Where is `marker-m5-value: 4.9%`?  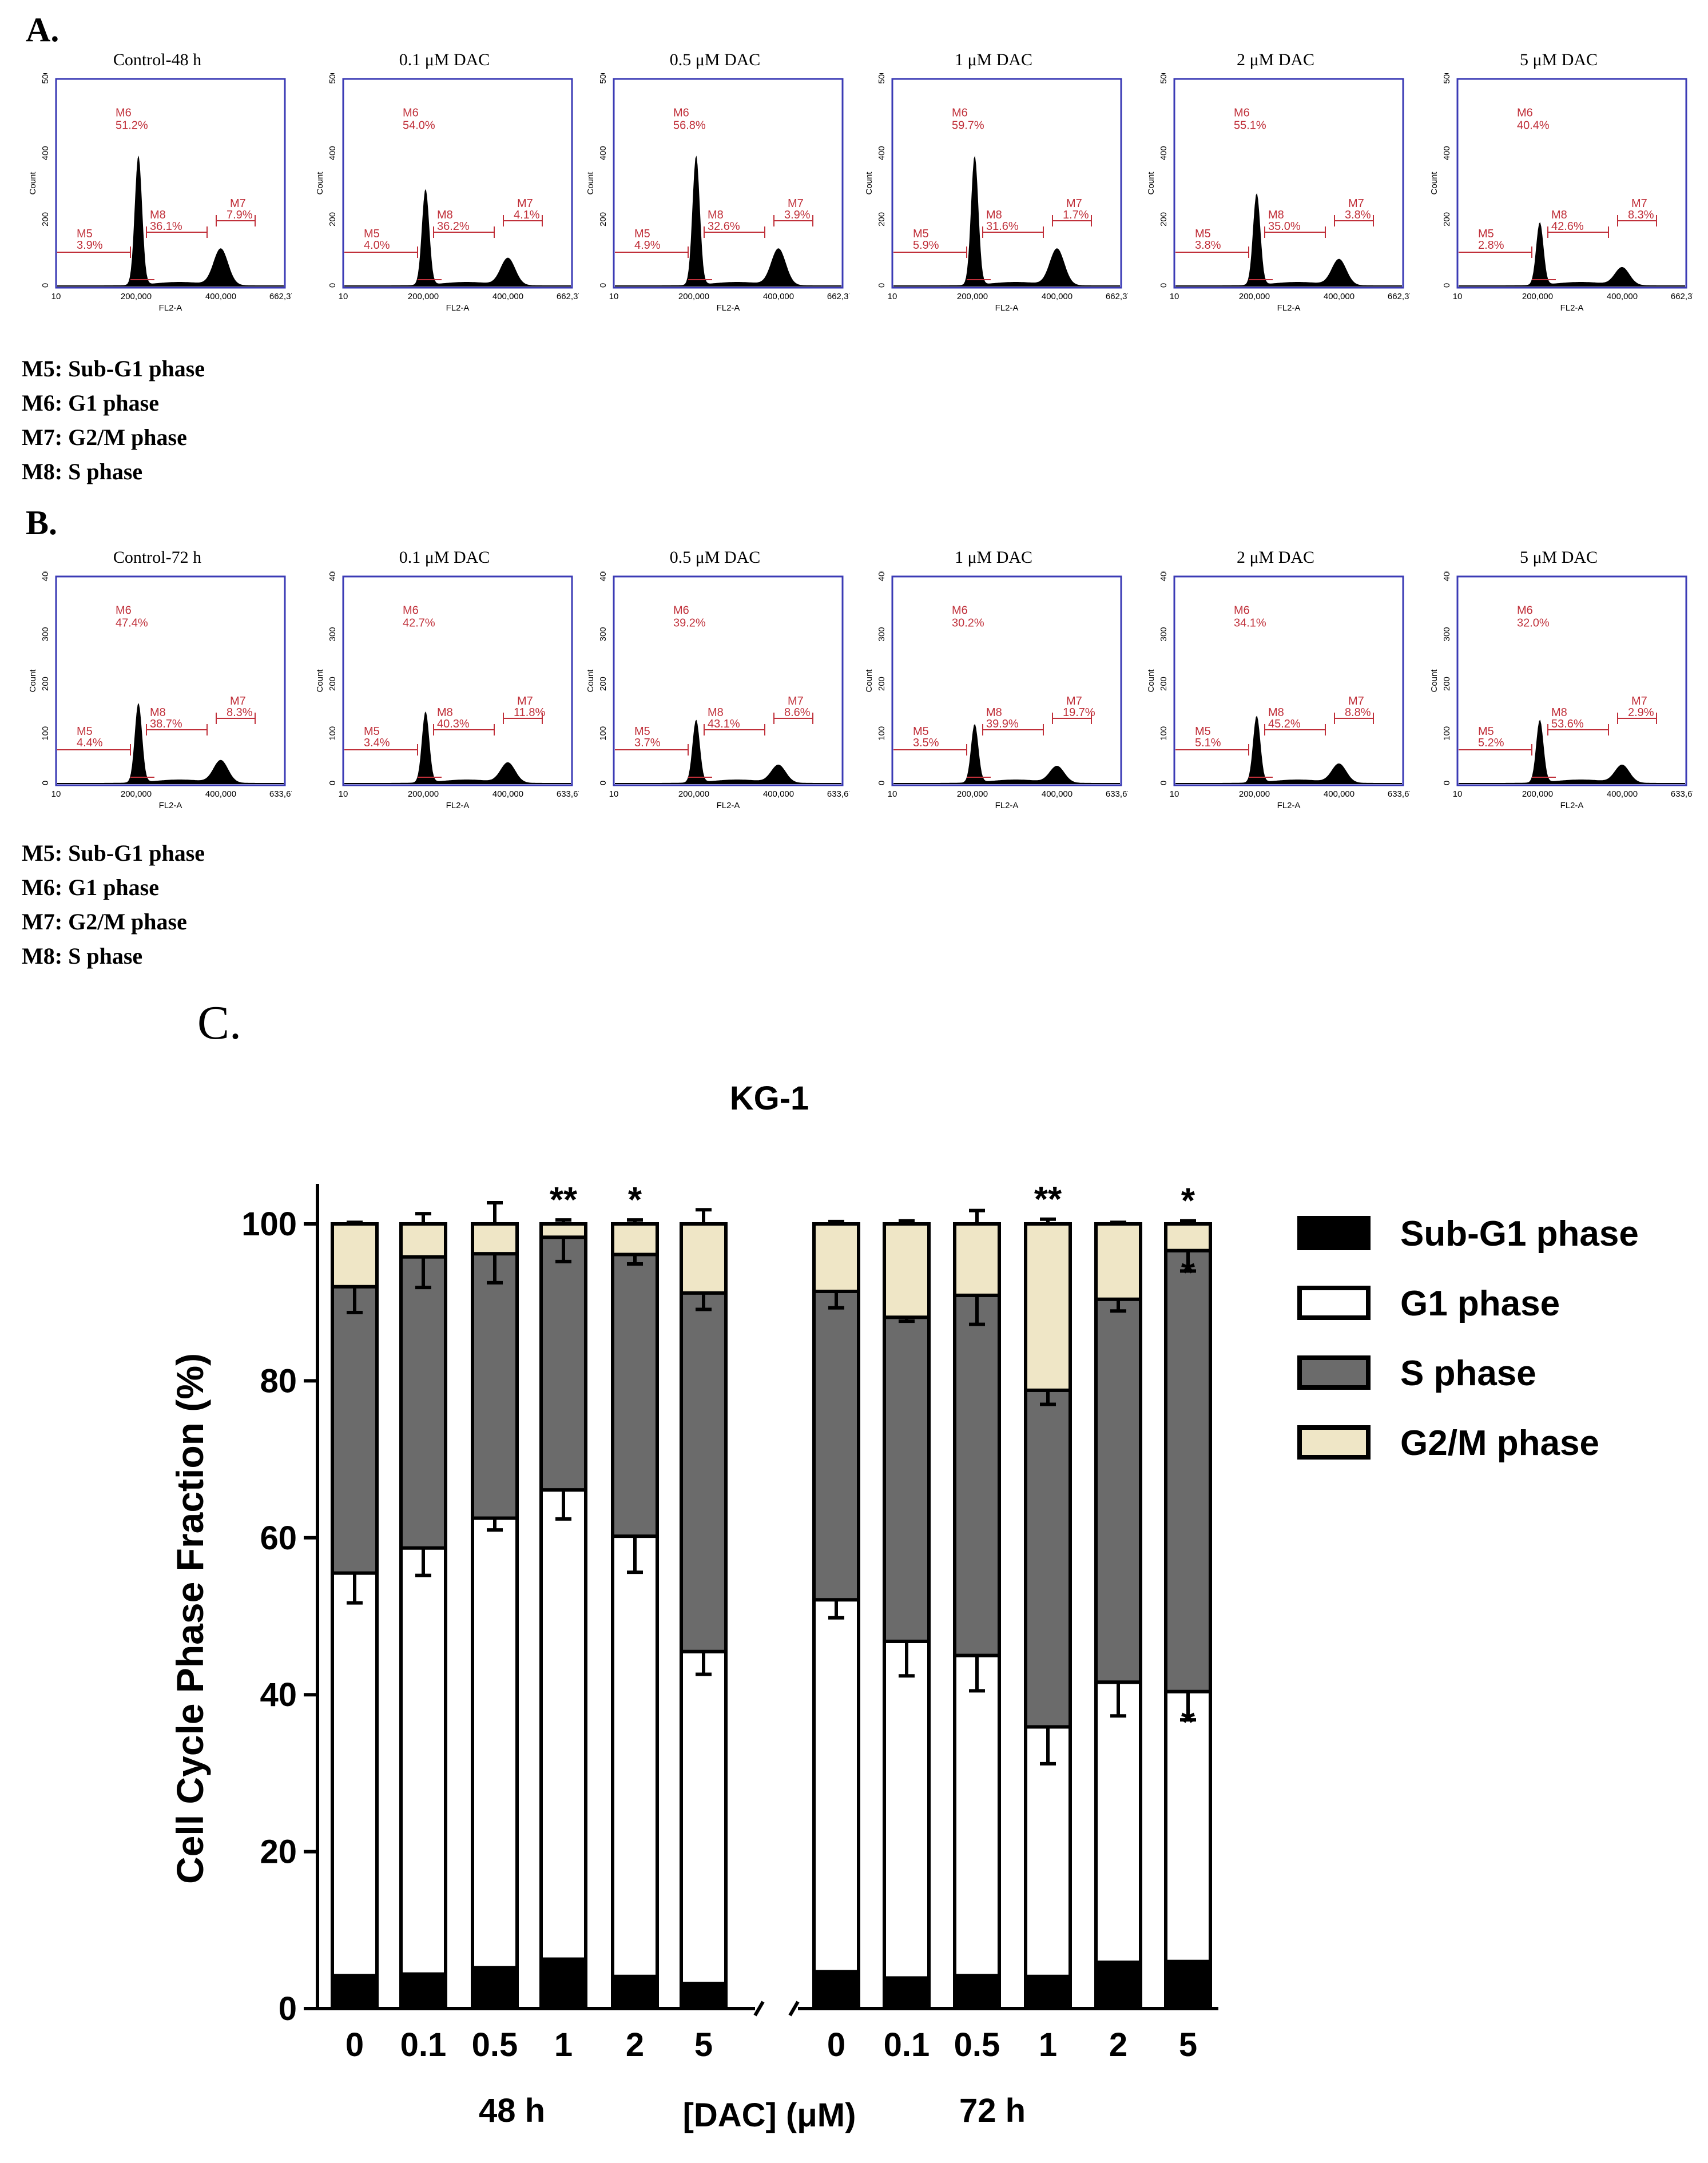
marker-m5-value: 4.9% is located at coordinates (648, 245).